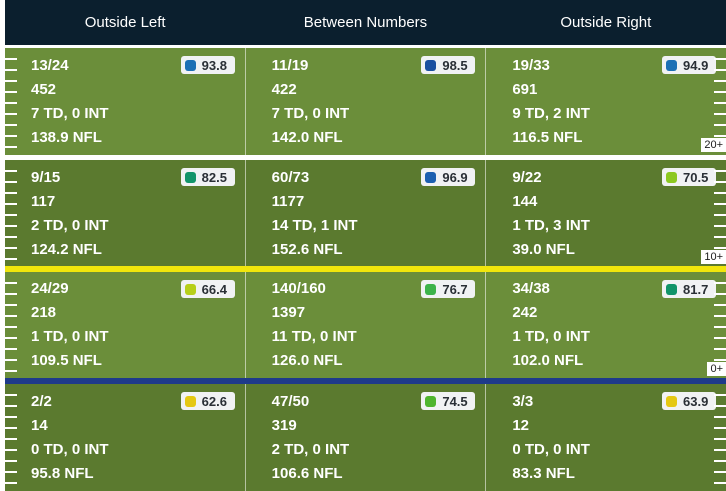 The height and width of the screenshot is (491, 726). What do you see at coordinates (713, 145) in the screenshot?
I see `yard-marker-20: 20+` at bounding box center [713, 145].